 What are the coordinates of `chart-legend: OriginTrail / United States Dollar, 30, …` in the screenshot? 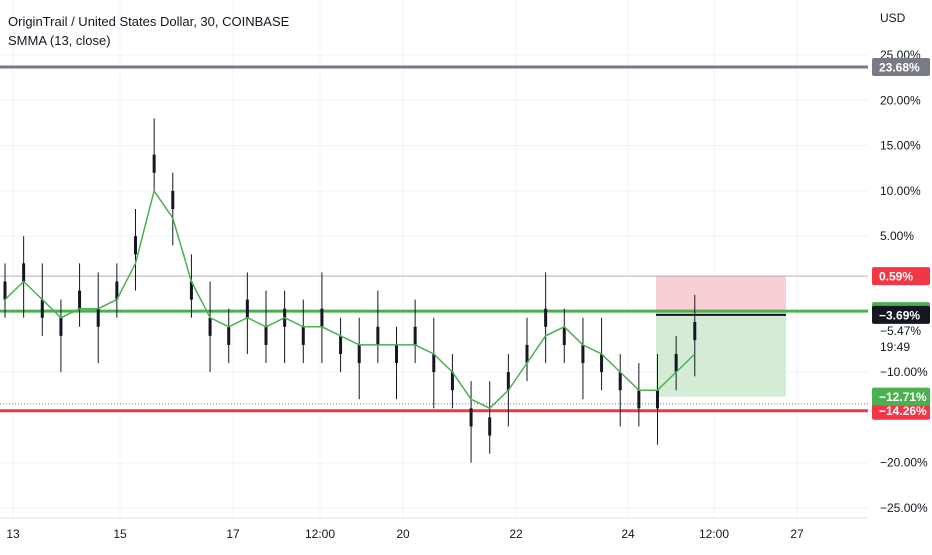 It's located at (148, 31).